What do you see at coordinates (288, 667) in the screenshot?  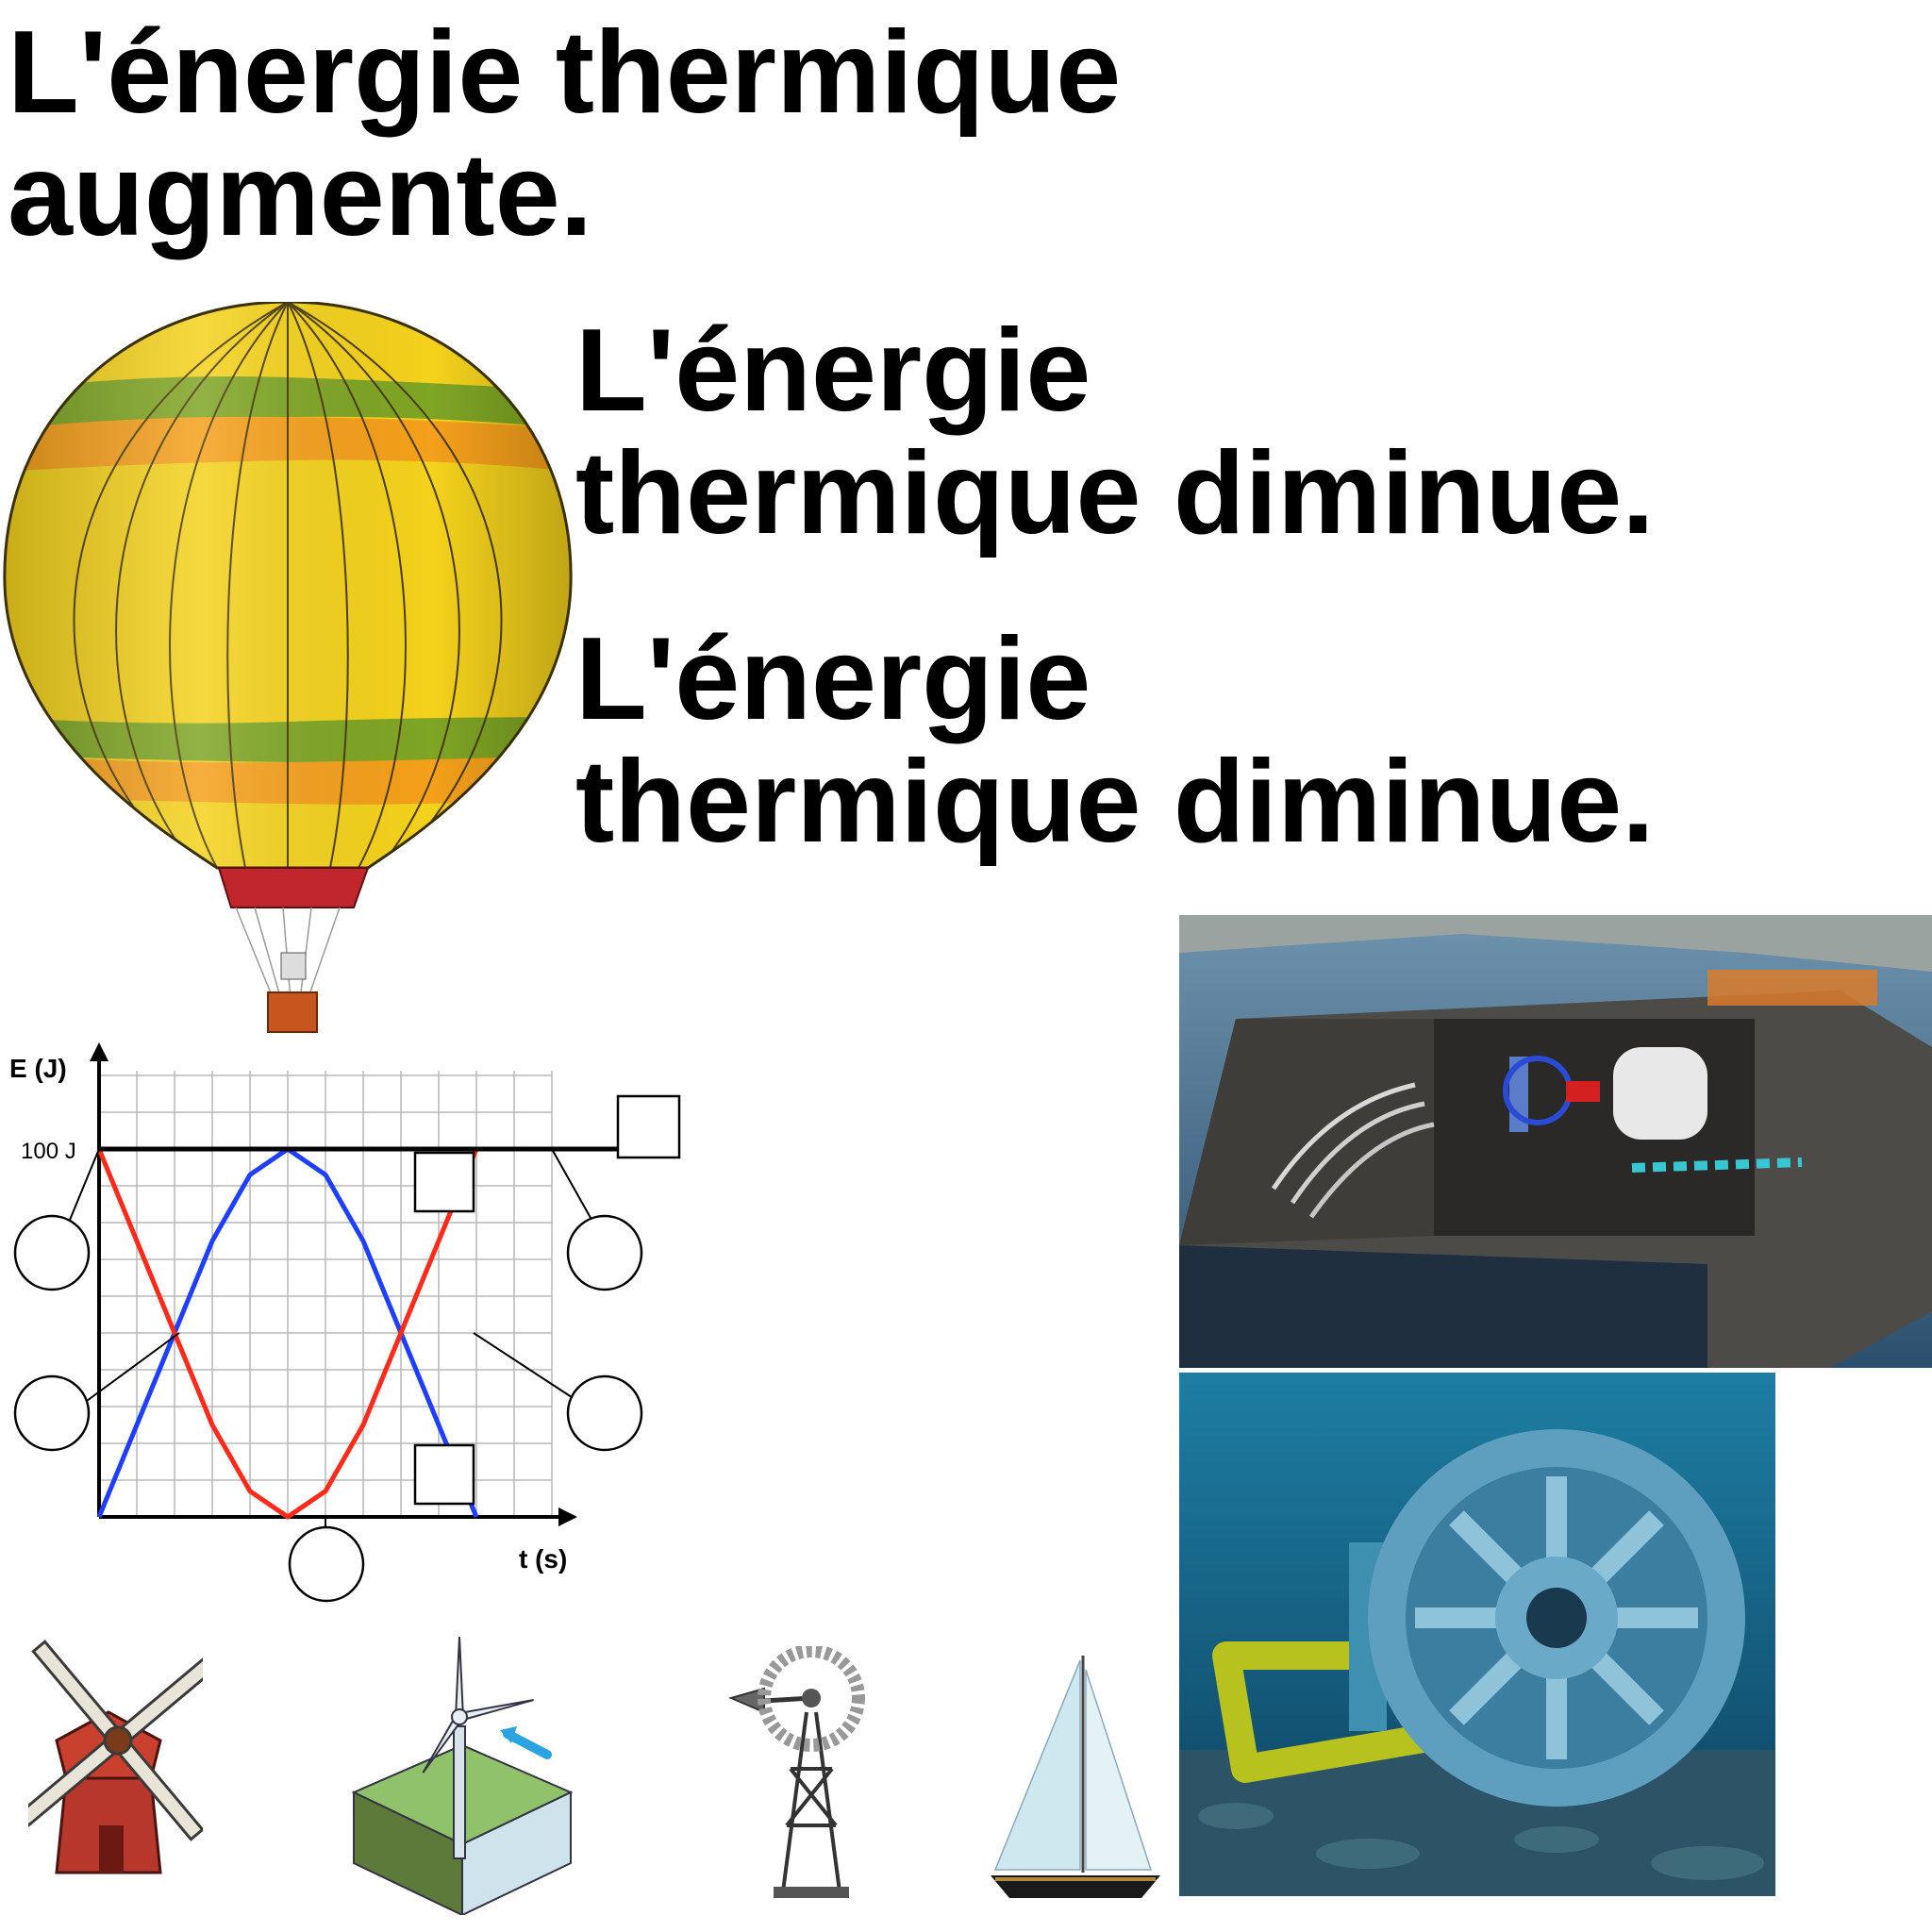 I see `hot-air-balloon-icon` at bounding box center [288, 667].